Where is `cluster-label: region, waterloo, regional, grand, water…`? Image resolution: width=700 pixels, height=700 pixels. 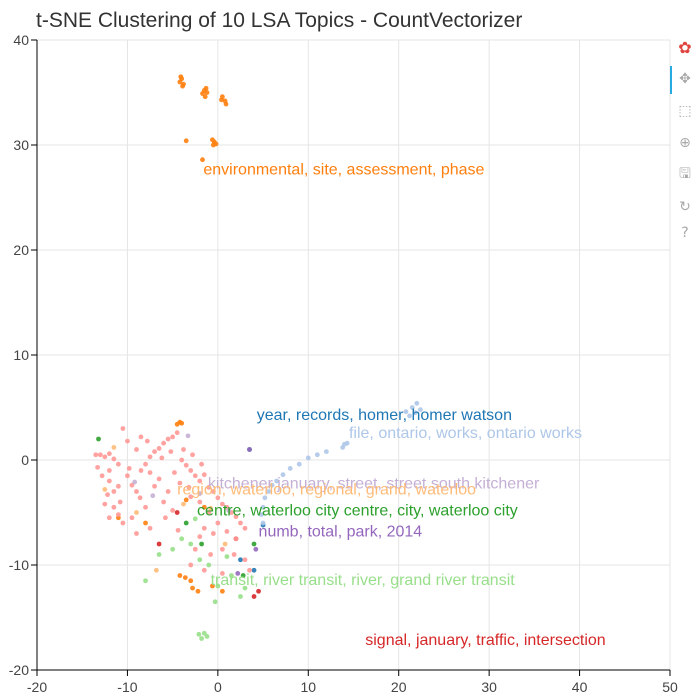 cluster-label: region, waterloo, regional, grand, water… is located at coordinates (326, 490).